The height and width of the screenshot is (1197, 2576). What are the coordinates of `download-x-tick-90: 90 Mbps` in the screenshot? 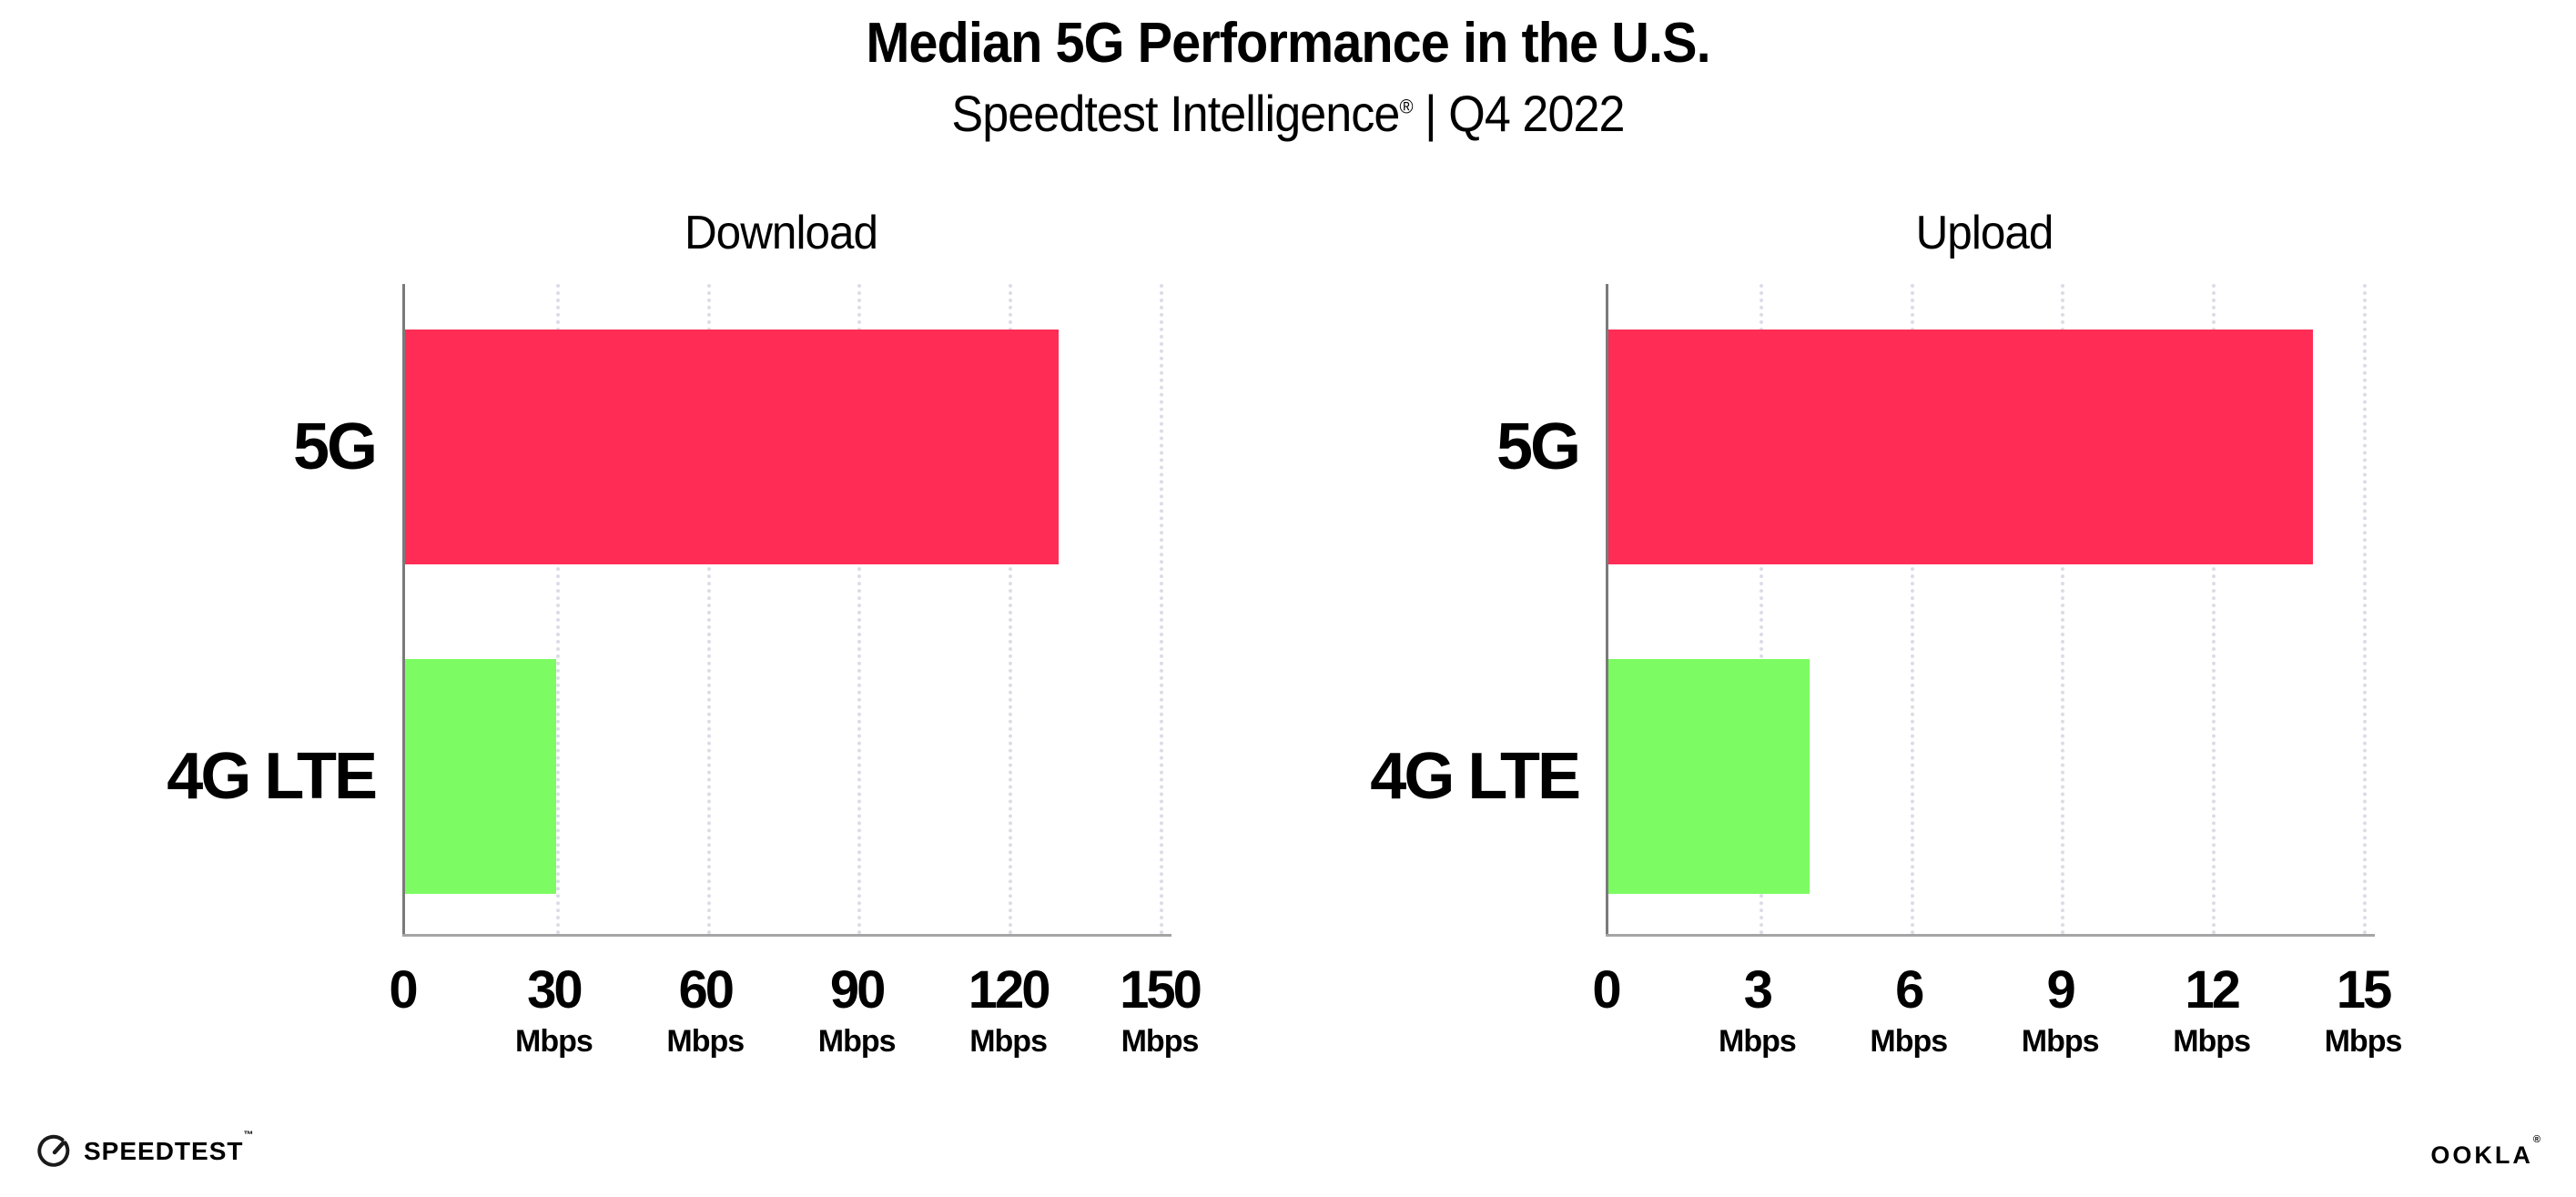 It's located at (857, 1010).